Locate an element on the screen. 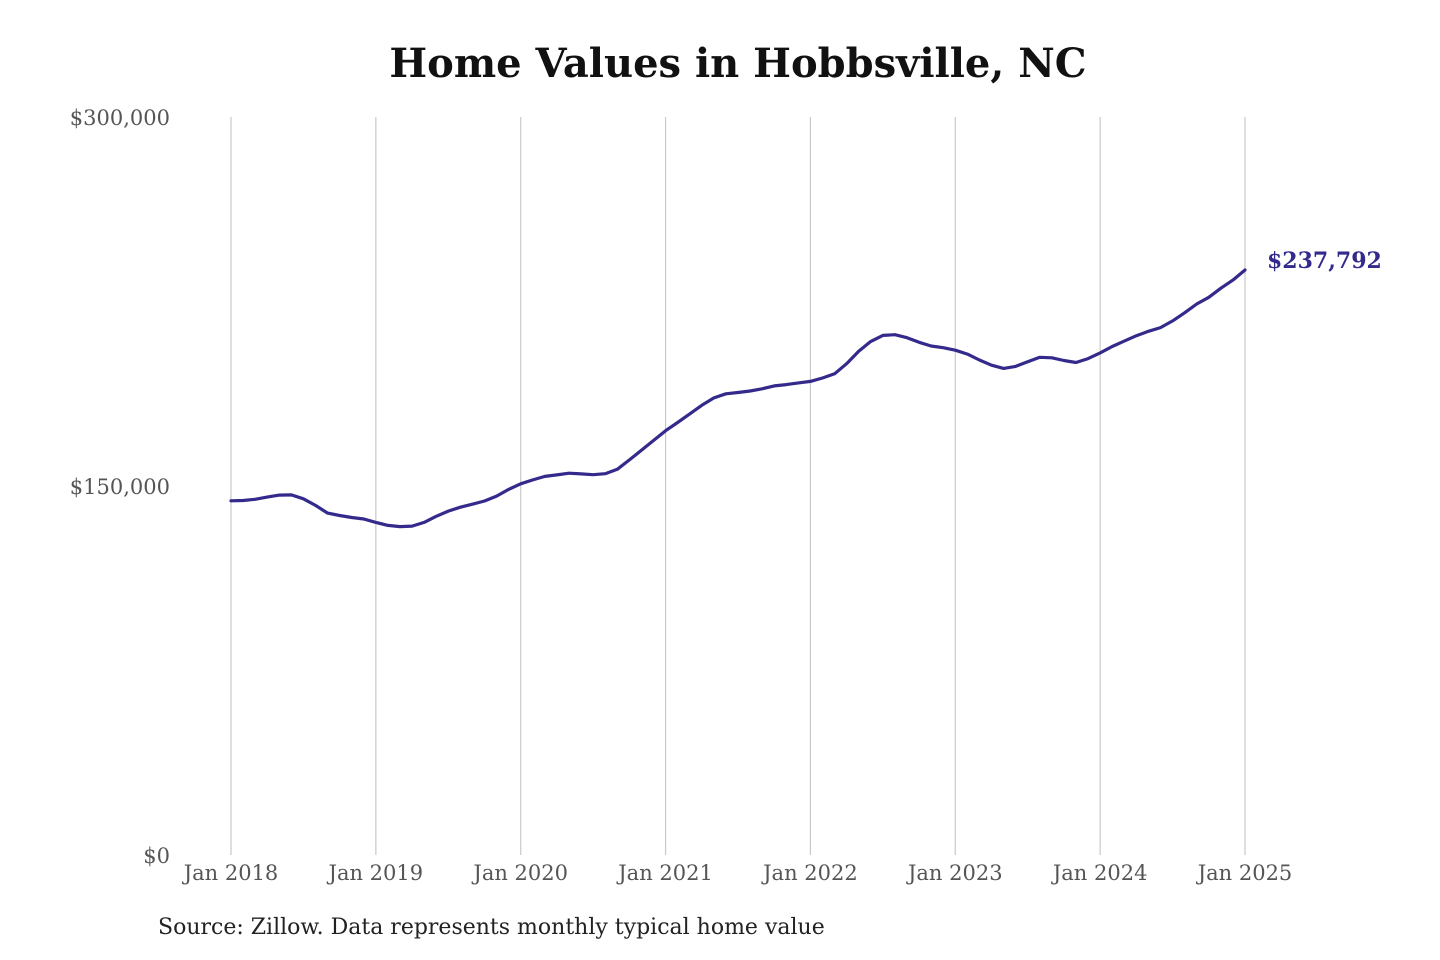 The height and width of the screenshot is (960, 1440). x-tick-label: Jan 2019 is located at coordinates (375, 873).